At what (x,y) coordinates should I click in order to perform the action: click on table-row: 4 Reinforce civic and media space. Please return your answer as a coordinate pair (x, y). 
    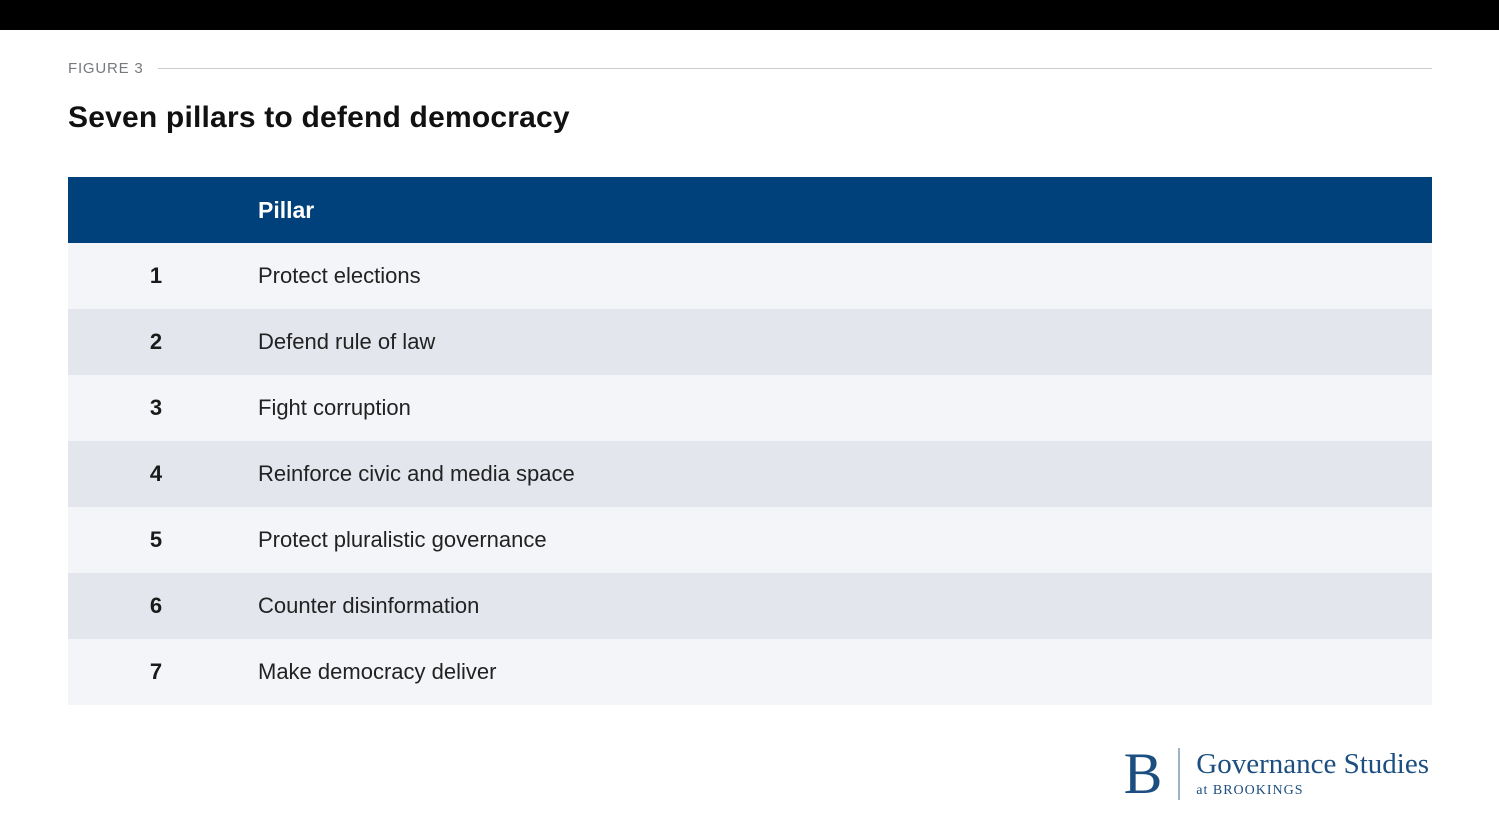
    Looking at the image, I should click on (750, 474).